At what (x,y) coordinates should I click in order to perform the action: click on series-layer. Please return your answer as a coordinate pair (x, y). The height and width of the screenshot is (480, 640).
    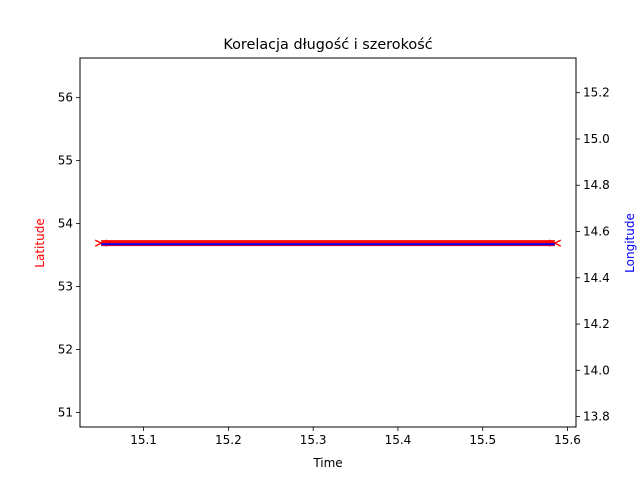
    Looking at the image, I should click on (328, 243).